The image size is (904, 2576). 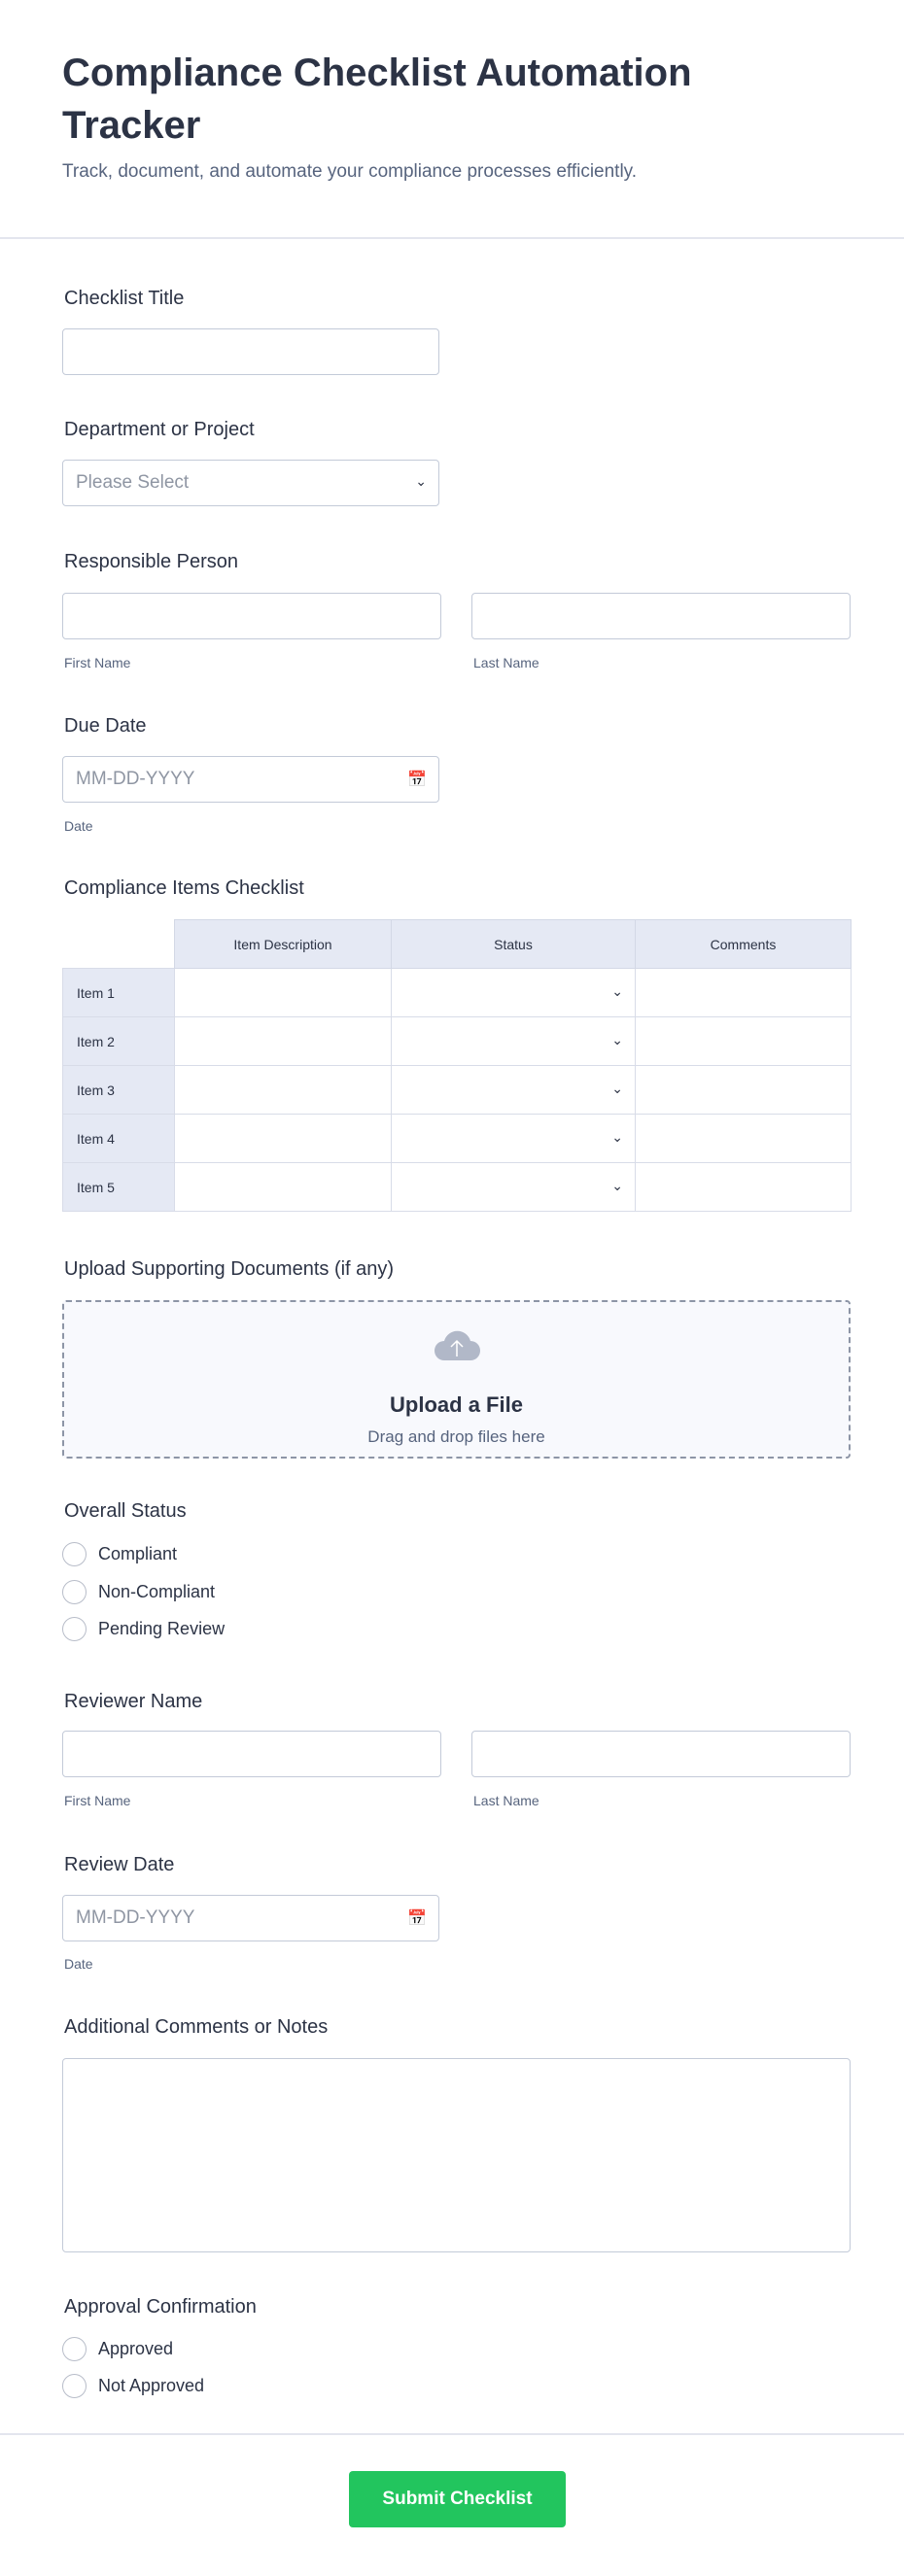 What do you see at coordinates (119, 1187) in the screenshot?
I see `row-header: Item 5` at bounding box center [119, 1187].